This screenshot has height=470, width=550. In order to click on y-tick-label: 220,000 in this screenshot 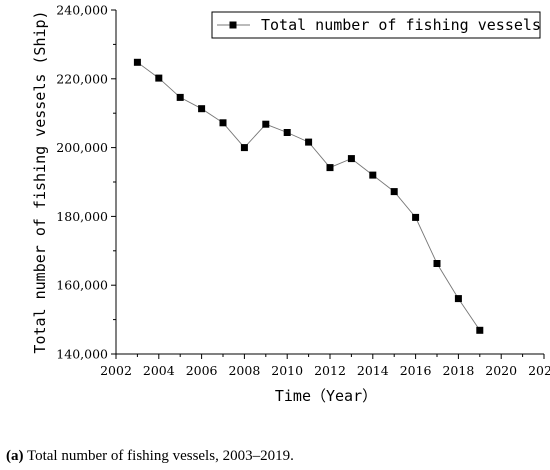, I will do `click(82, 78)`.